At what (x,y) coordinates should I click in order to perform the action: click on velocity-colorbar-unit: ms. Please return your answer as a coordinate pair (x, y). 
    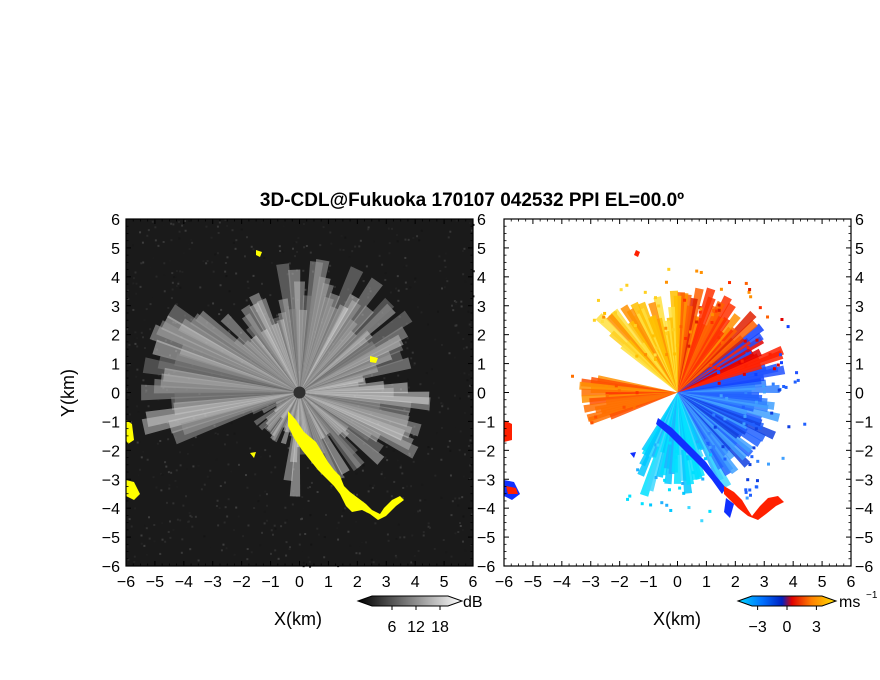
    Looking at the image, I should click on (849, 602).